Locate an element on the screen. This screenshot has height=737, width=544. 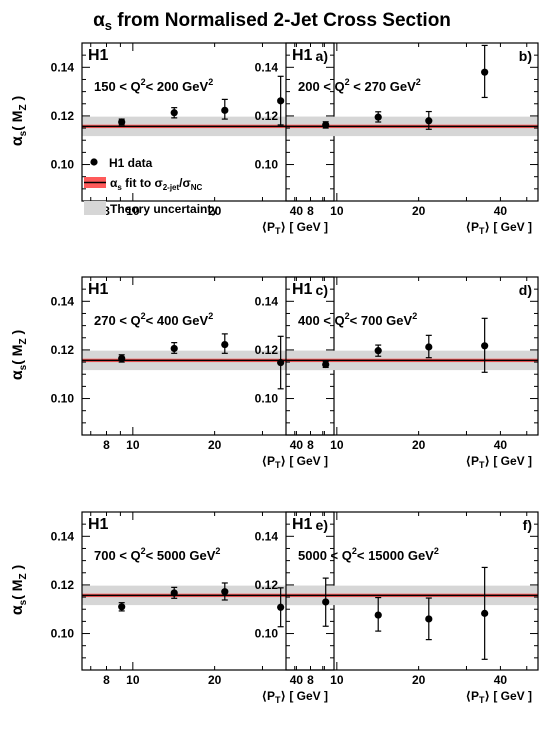
q2-range-label: 400 < Q2< 700 GeV2 is located at coordinates (357, 319).